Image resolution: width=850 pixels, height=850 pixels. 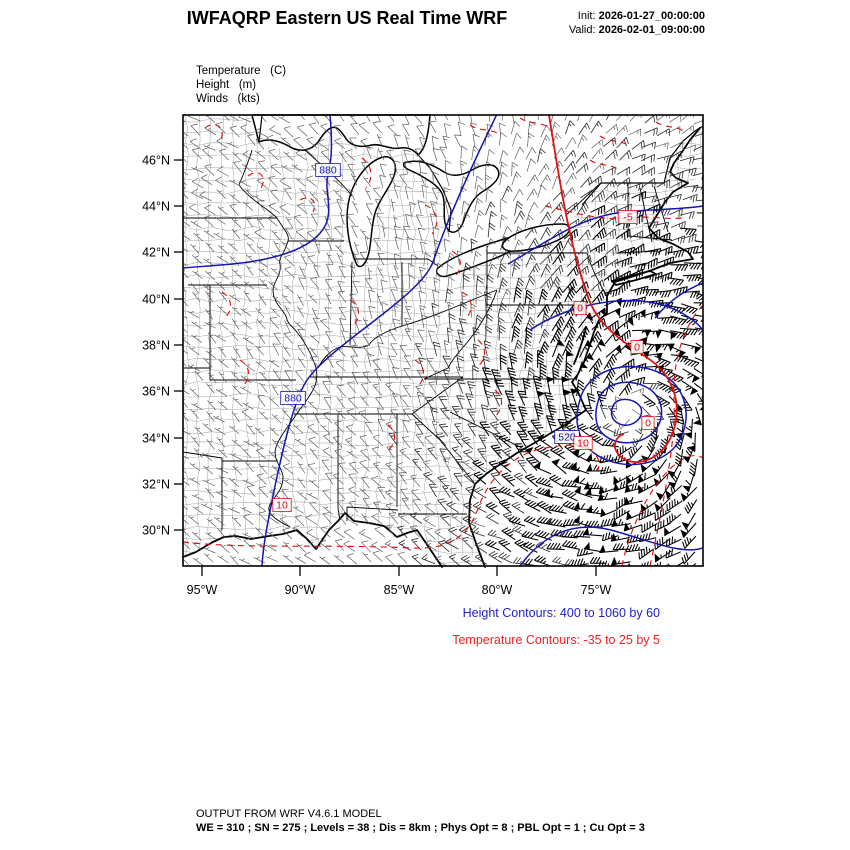 What do you see at coordinates (156, 392) in the screenshot?
I see `lat-tick-label: 36°N` at bounding box center [156, 392].